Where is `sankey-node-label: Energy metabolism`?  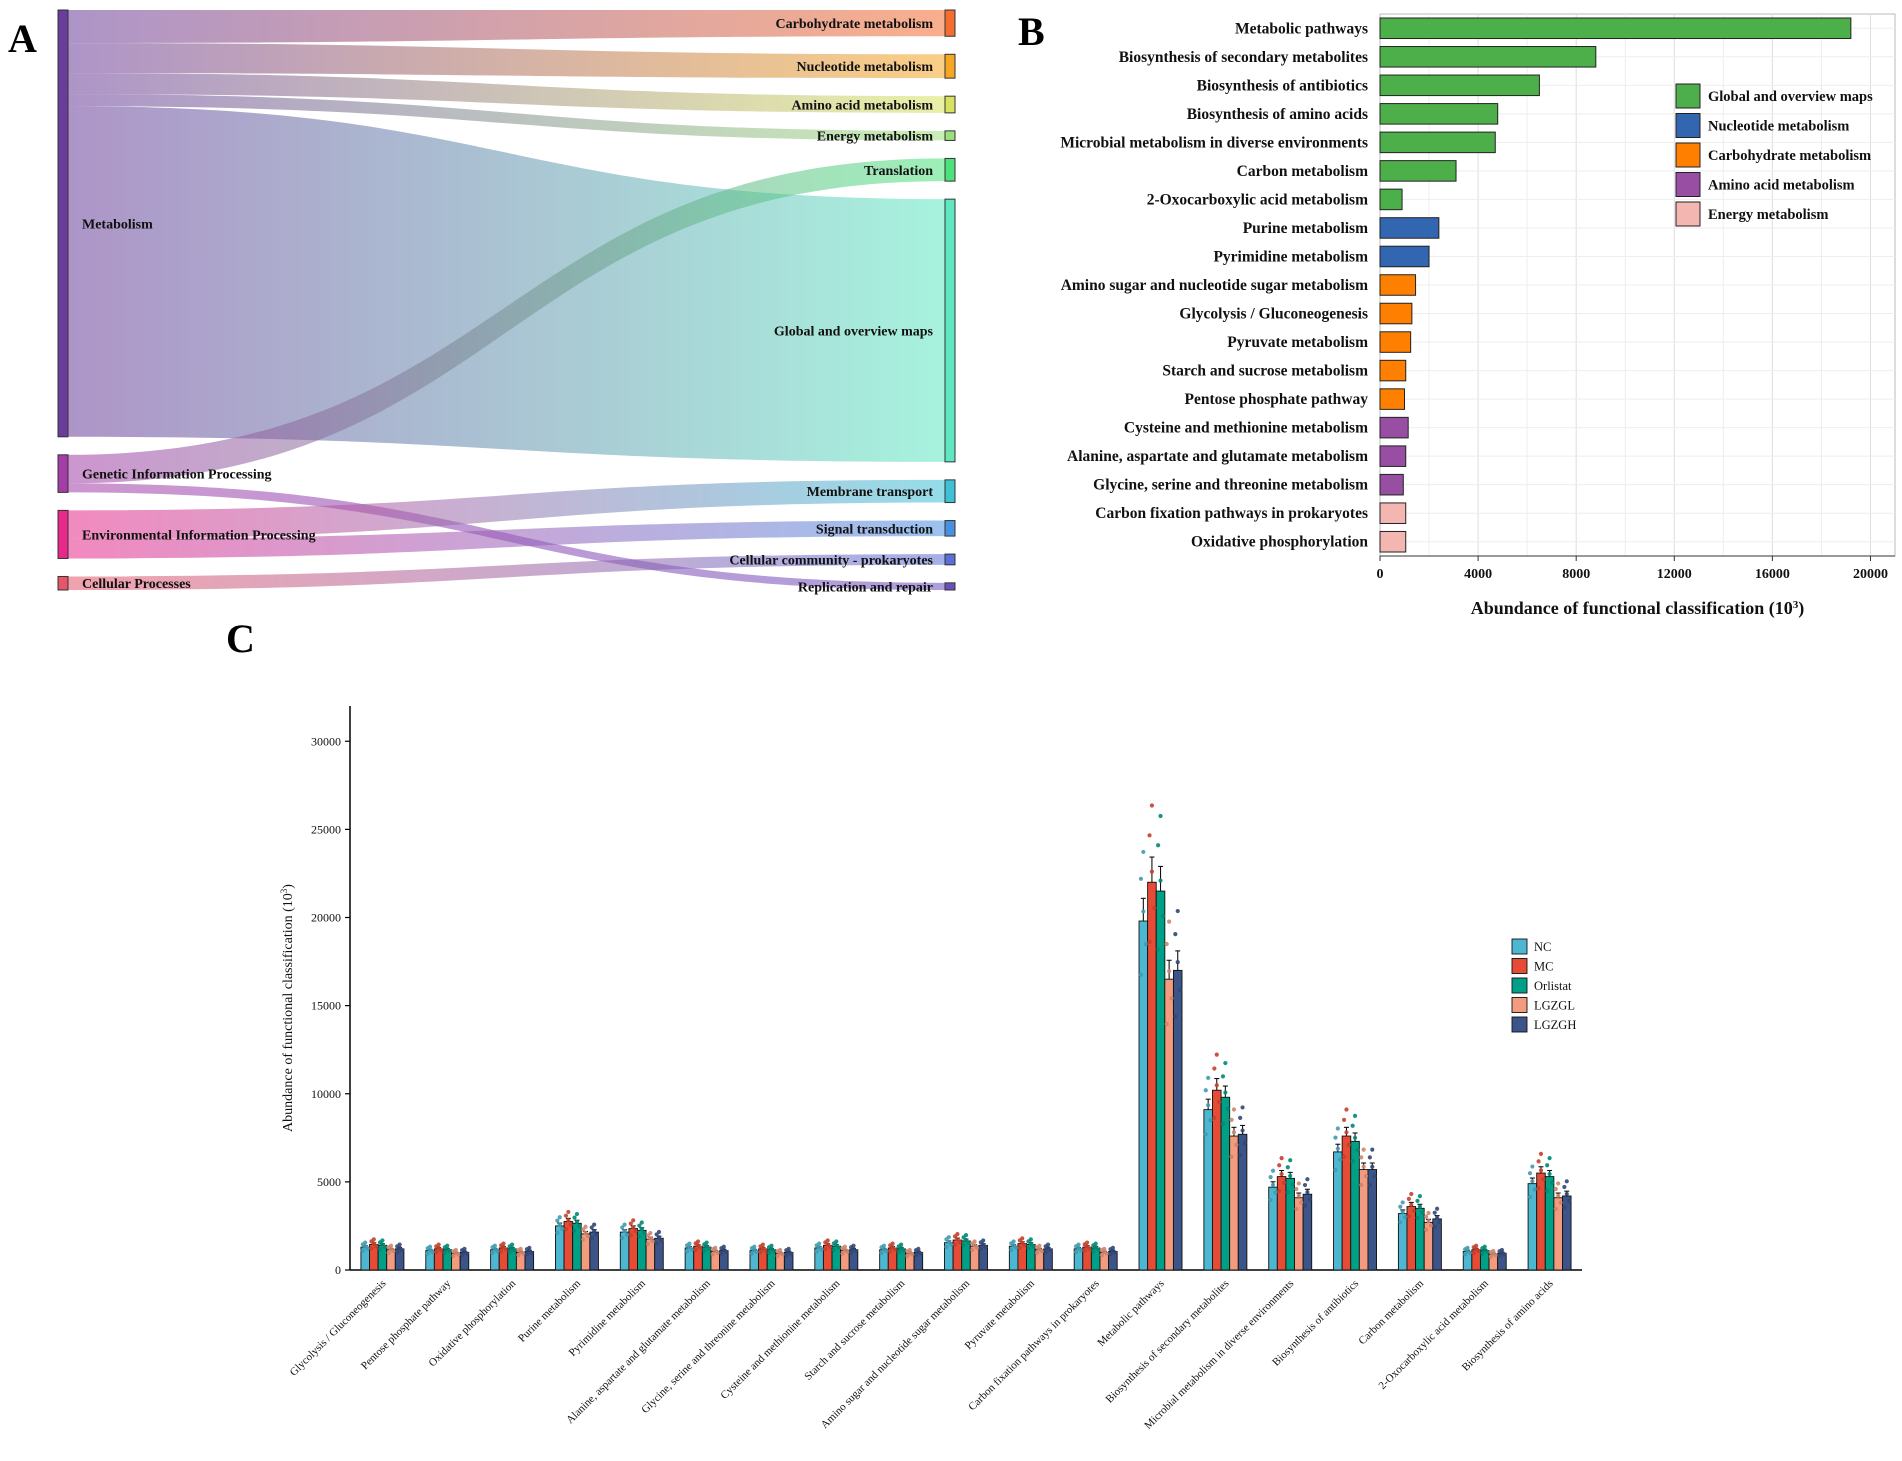 sankey-node-label: Energy metabolism is located at coordinates (875, 137).